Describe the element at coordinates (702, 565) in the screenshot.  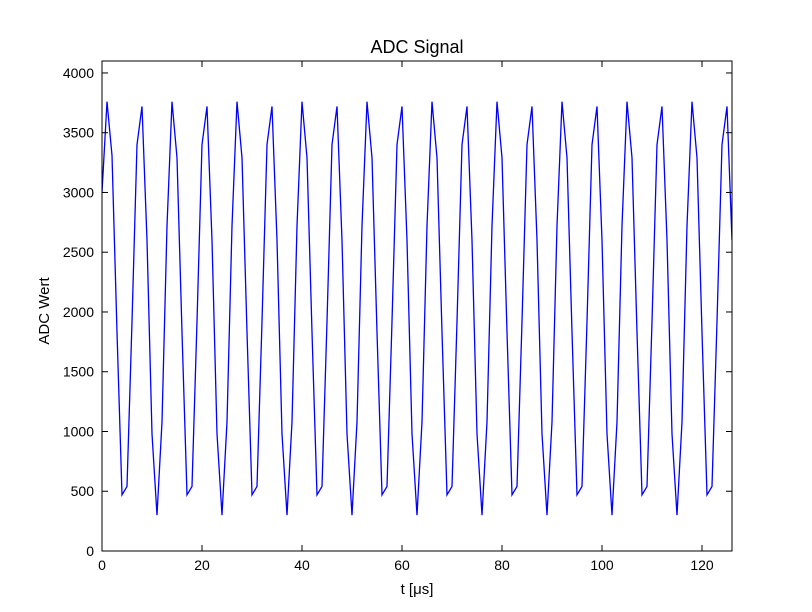
I see `x-tick-label: 120` at that location.